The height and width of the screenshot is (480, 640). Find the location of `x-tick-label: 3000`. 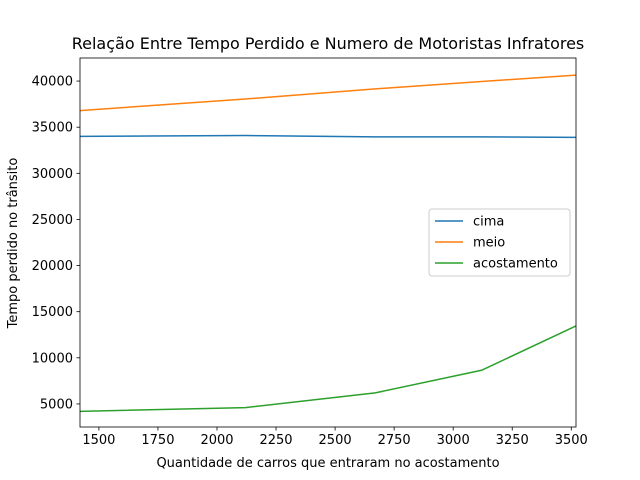

x-tick-label: 3000 is located at coordinates (453, 440).